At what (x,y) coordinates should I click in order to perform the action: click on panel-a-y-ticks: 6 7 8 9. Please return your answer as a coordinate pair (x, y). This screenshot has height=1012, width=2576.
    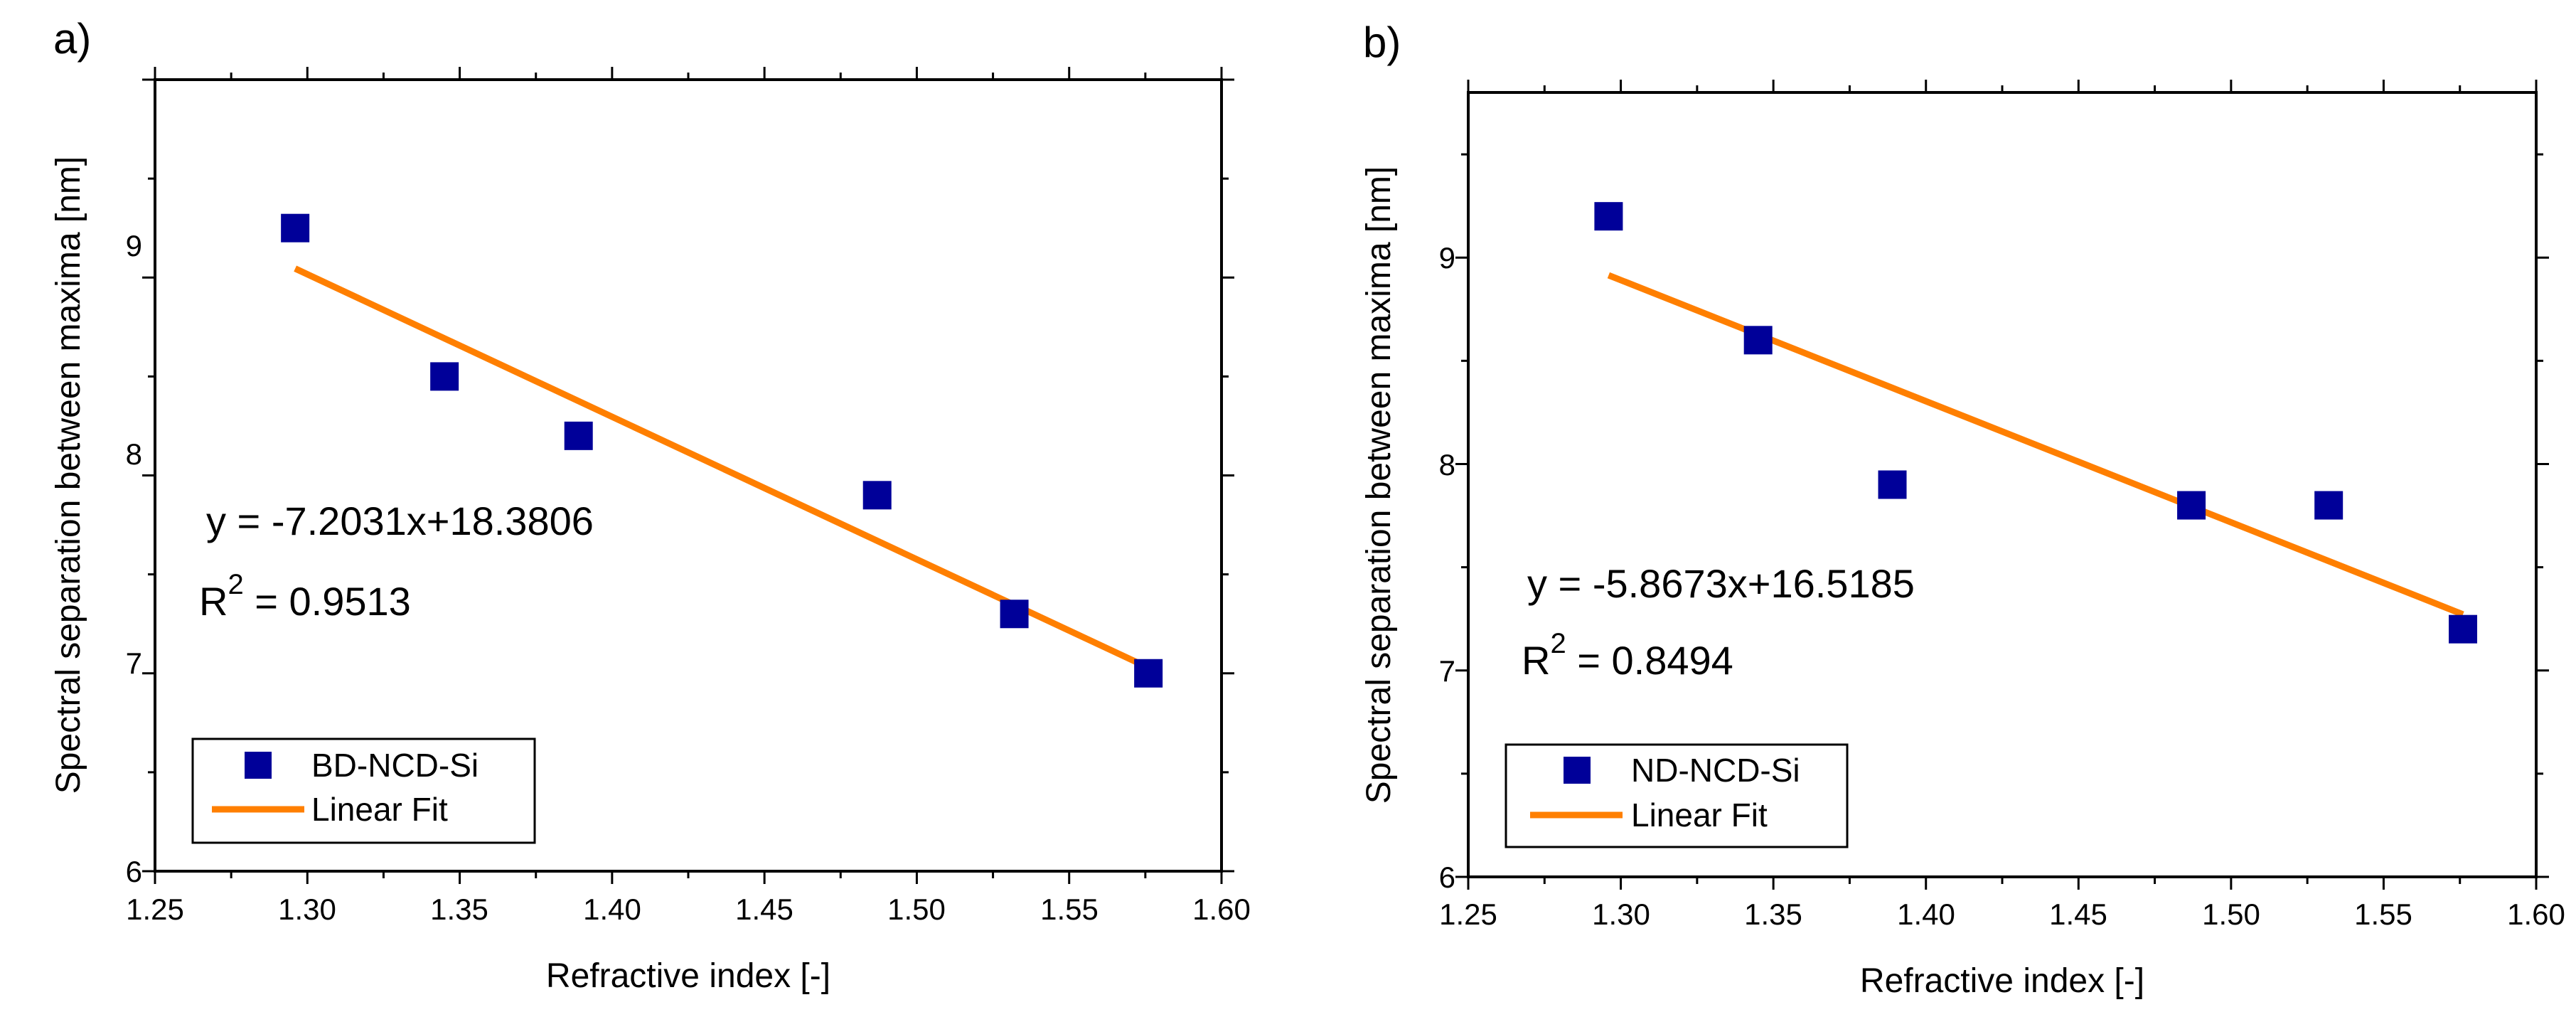
    Looking at the image, I should click on (134, 558).